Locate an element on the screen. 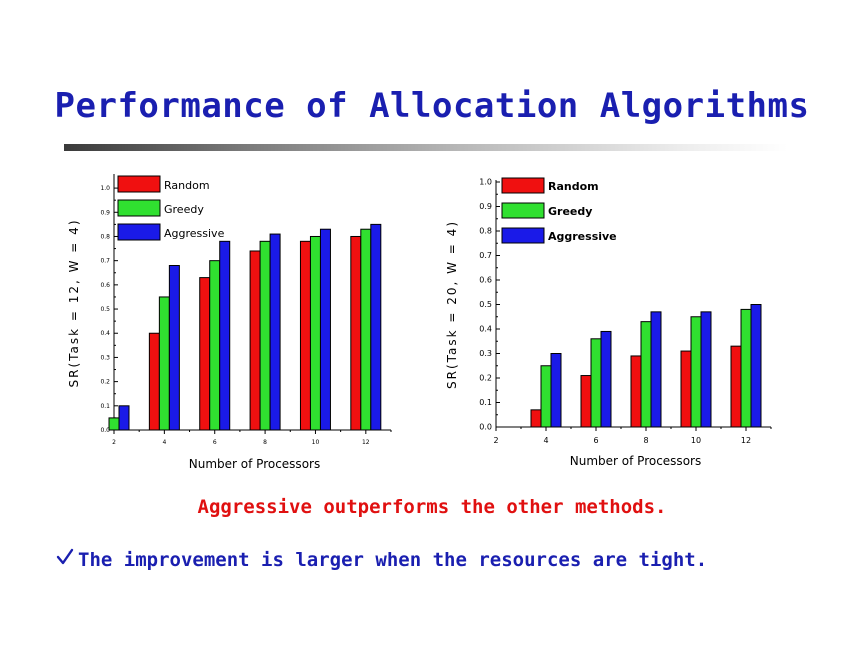  checkmark-icon is located at coordinates (66, 559).